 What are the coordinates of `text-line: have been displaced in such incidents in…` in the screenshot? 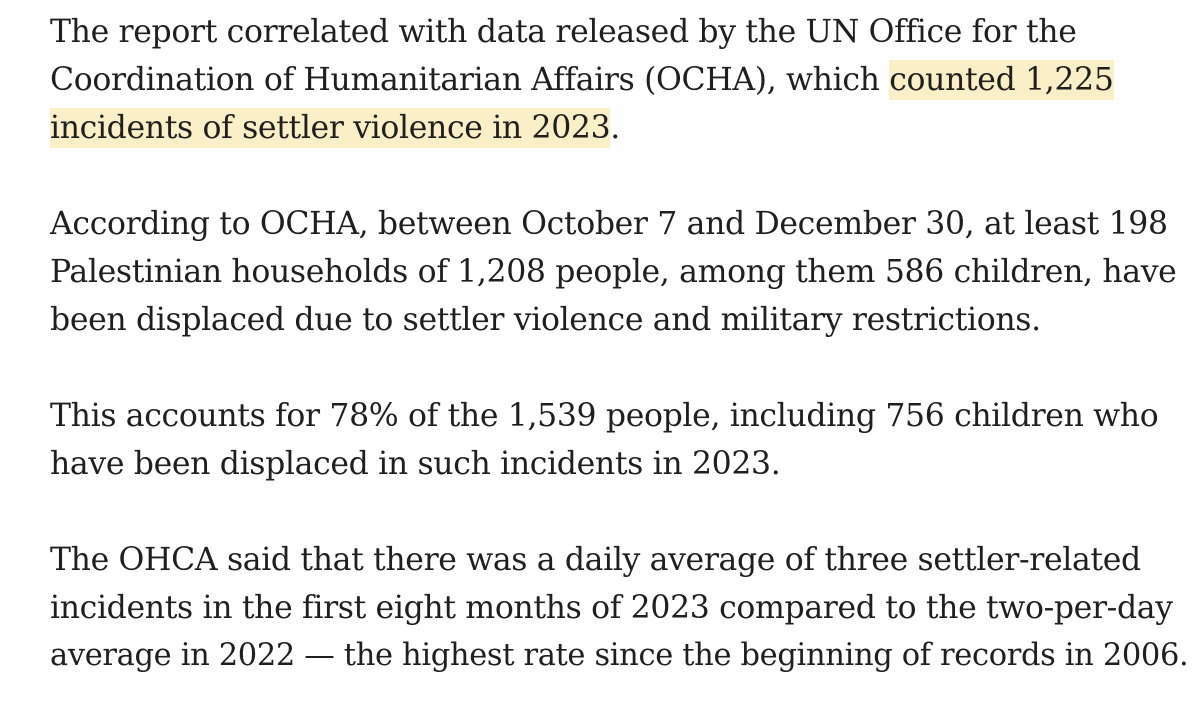 It's located at (415, 464).